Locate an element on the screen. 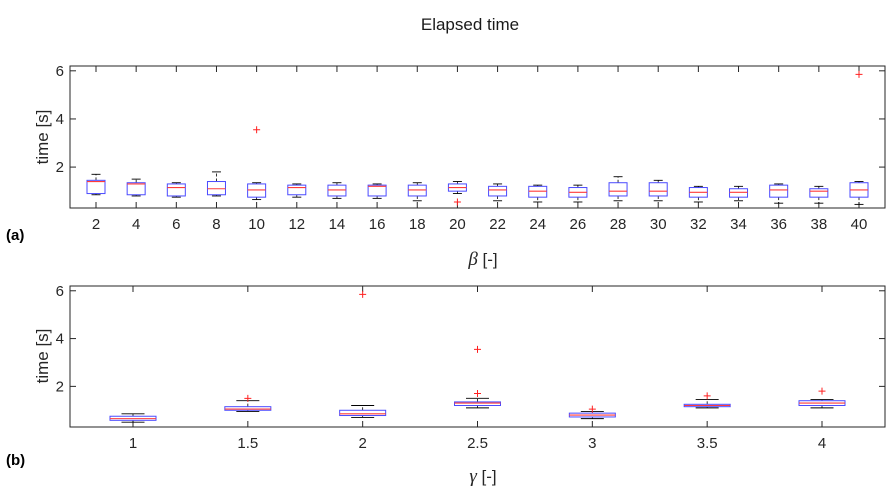  ytick-label-a-2: 6 is located at coordinates (60, 71).